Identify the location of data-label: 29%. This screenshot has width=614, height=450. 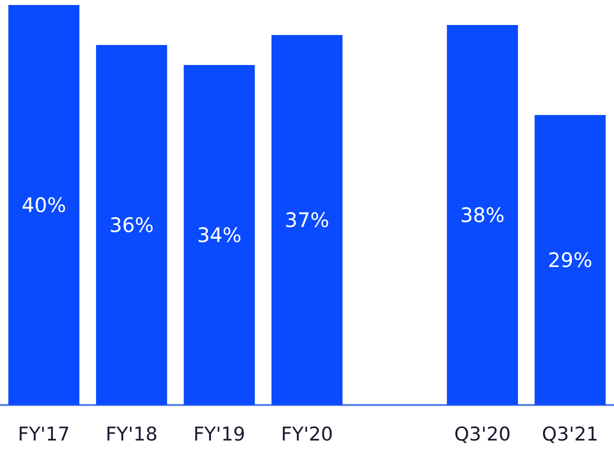
(570, 260).